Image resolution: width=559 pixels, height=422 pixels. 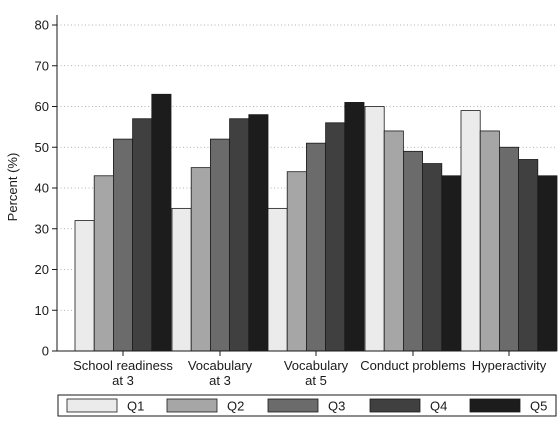 What do you see at coordinates (42, 269) in the screenshot?
I see `y-tick-label: 20` at bounding box center [42, 269].